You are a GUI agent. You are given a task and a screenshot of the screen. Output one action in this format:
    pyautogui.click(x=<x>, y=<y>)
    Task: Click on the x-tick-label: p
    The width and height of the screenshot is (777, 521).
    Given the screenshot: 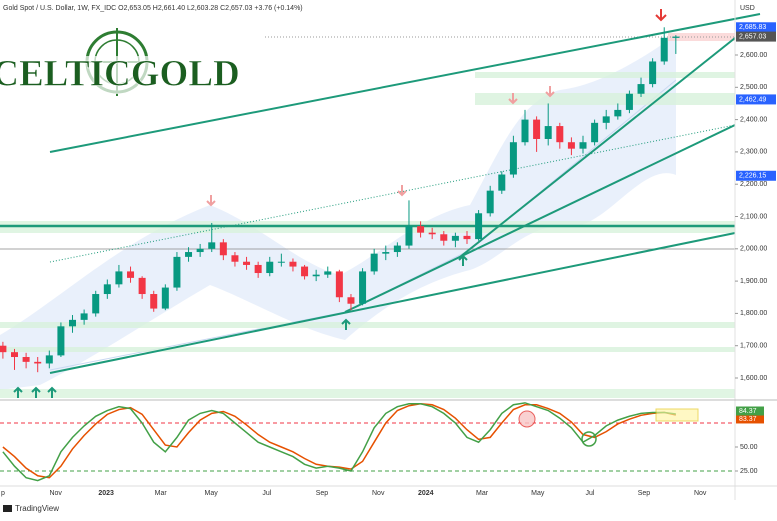 What is the action you would take?
    pyautogui.click(x=3, y=493)
    